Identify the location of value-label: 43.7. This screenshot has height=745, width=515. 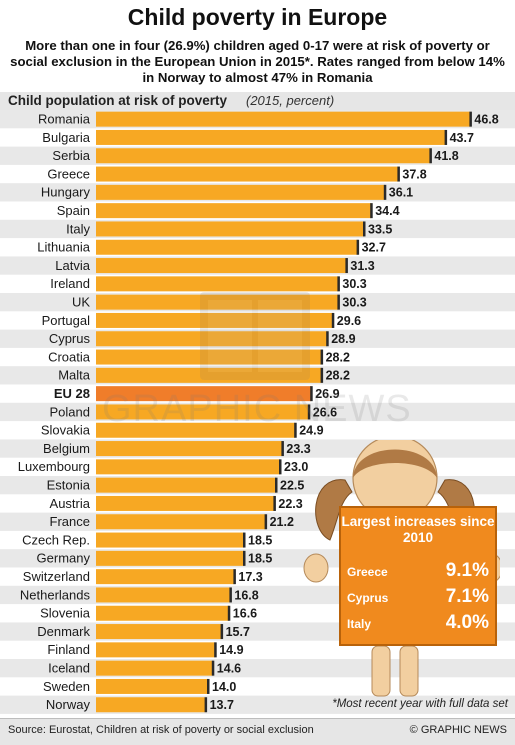
(462, 138).